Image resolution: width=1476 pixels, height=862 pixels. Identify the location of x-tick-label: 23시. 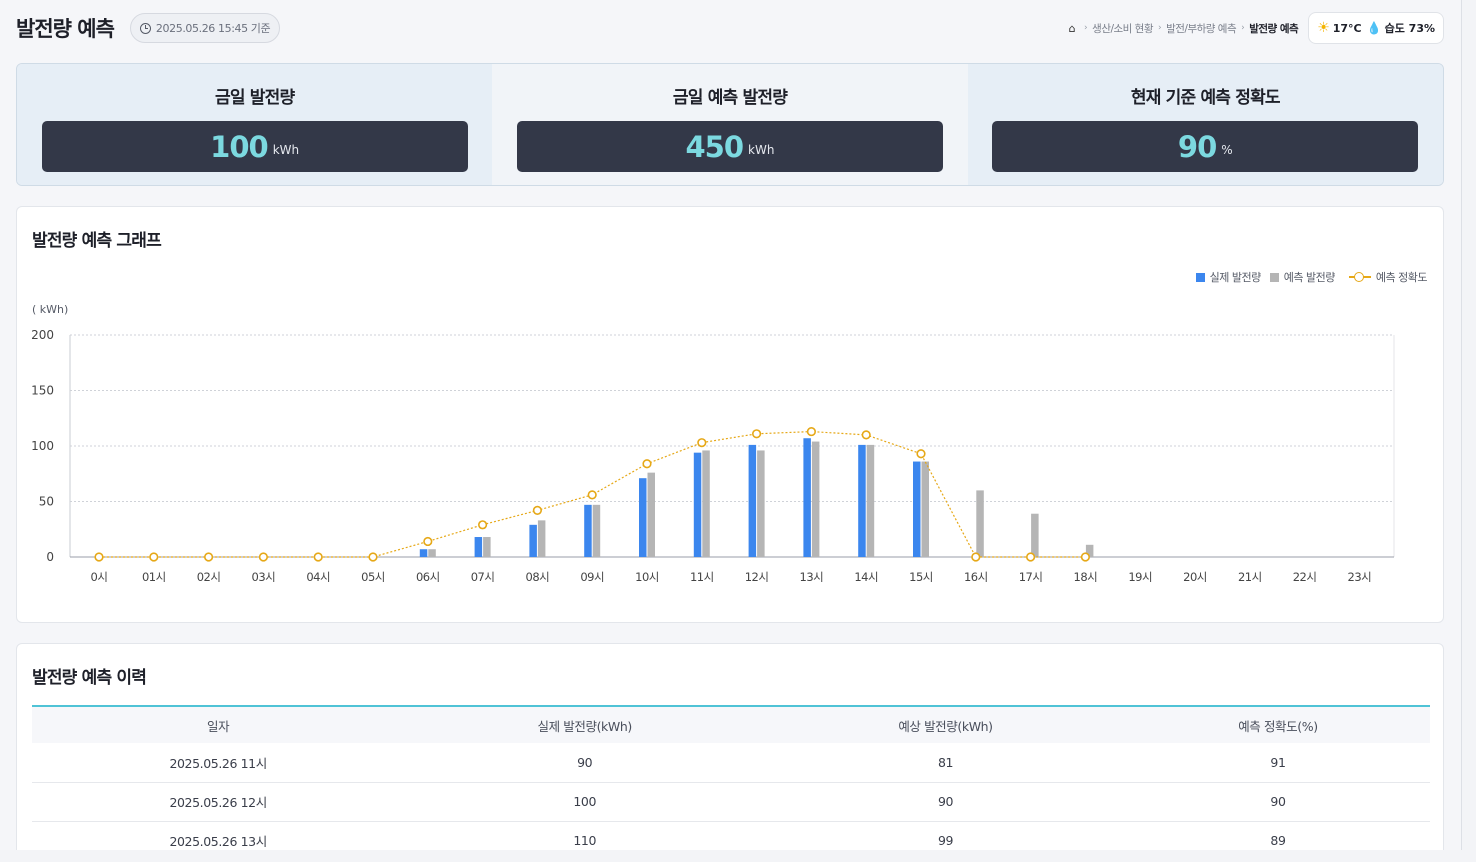
(1360, 577).